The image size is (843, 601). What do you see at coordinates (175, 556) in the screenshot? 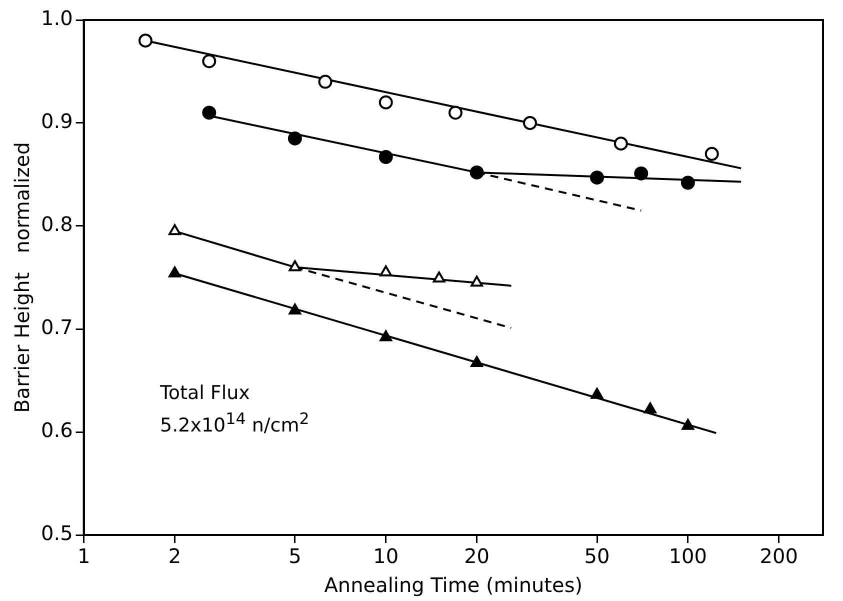
I see `x-tick-label: 2` at bounding box center [175, 556].